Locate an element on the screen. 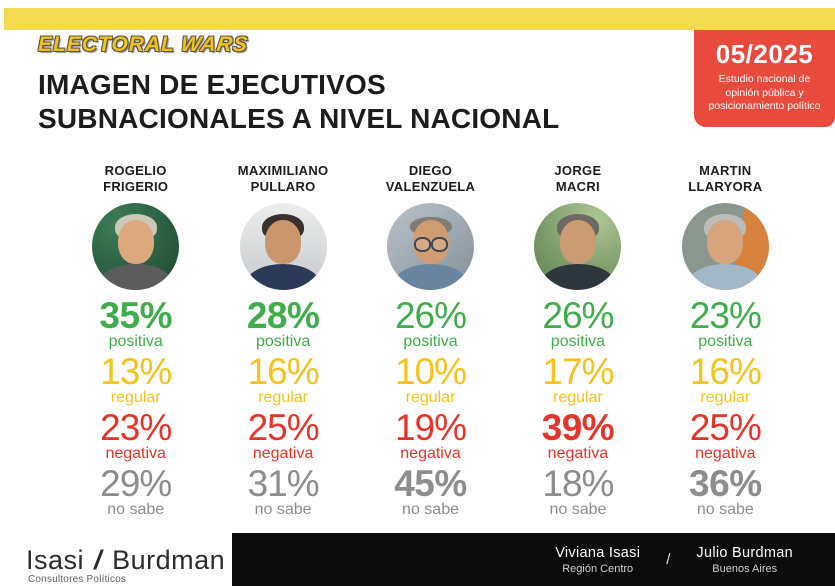  name-line2: LLARYORA is located at coordinates (725, 187).